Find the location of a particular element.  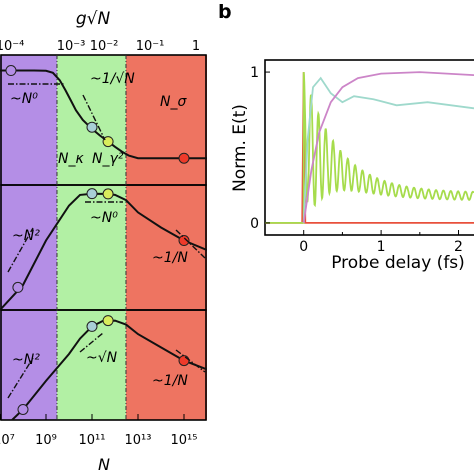

bottom-tick-label: 10⁹ is located at coordinates (46, 440).